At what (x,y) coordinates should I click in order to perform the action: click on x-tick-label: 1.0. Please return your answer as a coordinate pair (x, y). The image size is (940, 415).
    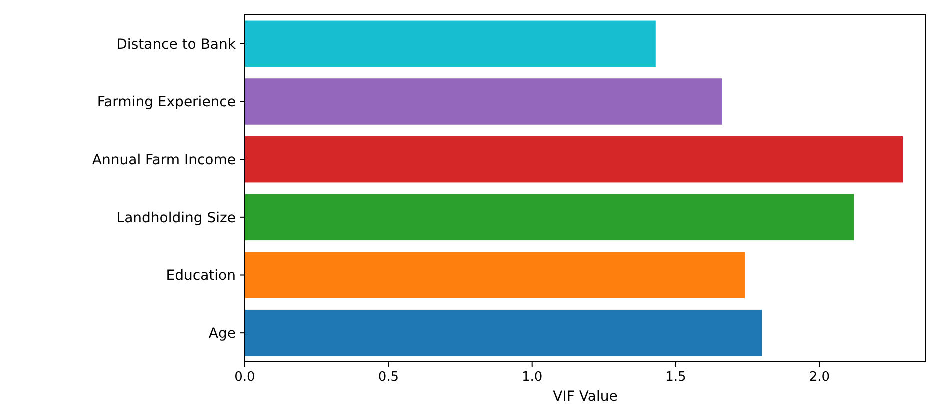
    Looking at the image, I should click on (532, 377).